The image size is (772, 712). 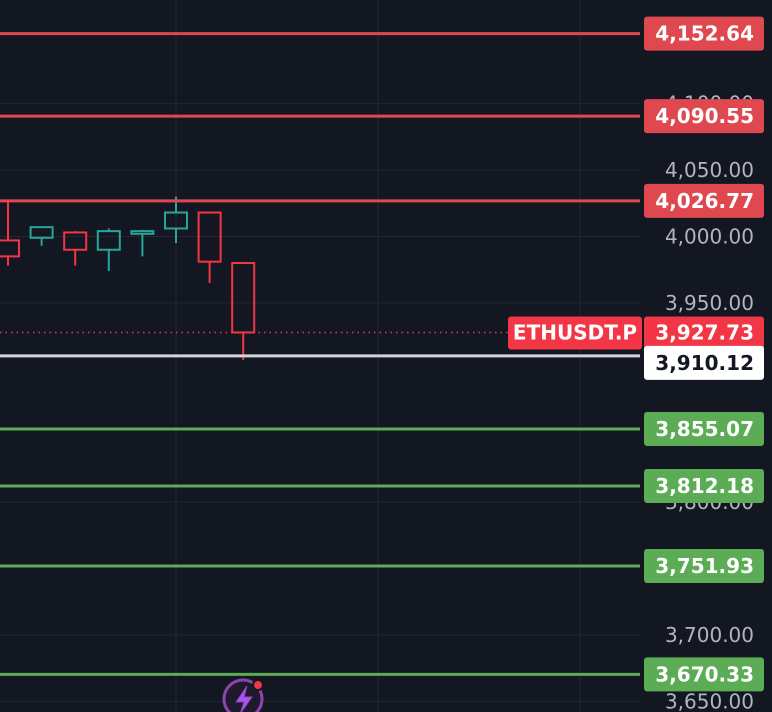 I want to click on symbol-label-text: ETHUSDT.P, so click(x=575, y=332).